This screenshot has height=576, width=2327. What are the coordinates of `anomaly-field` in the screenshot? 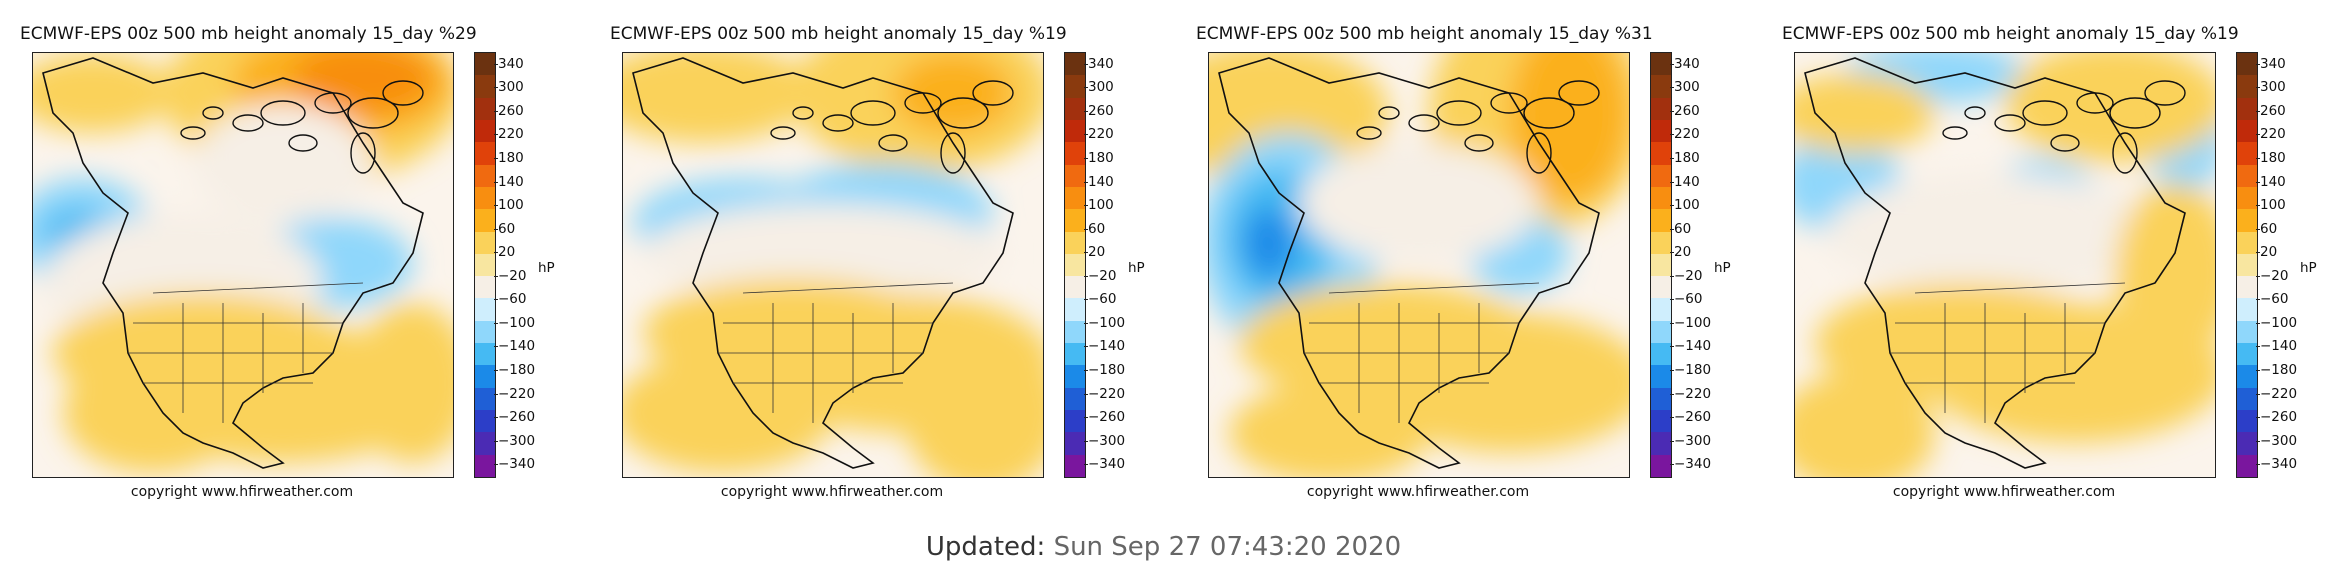 It's located at (2005, 265).